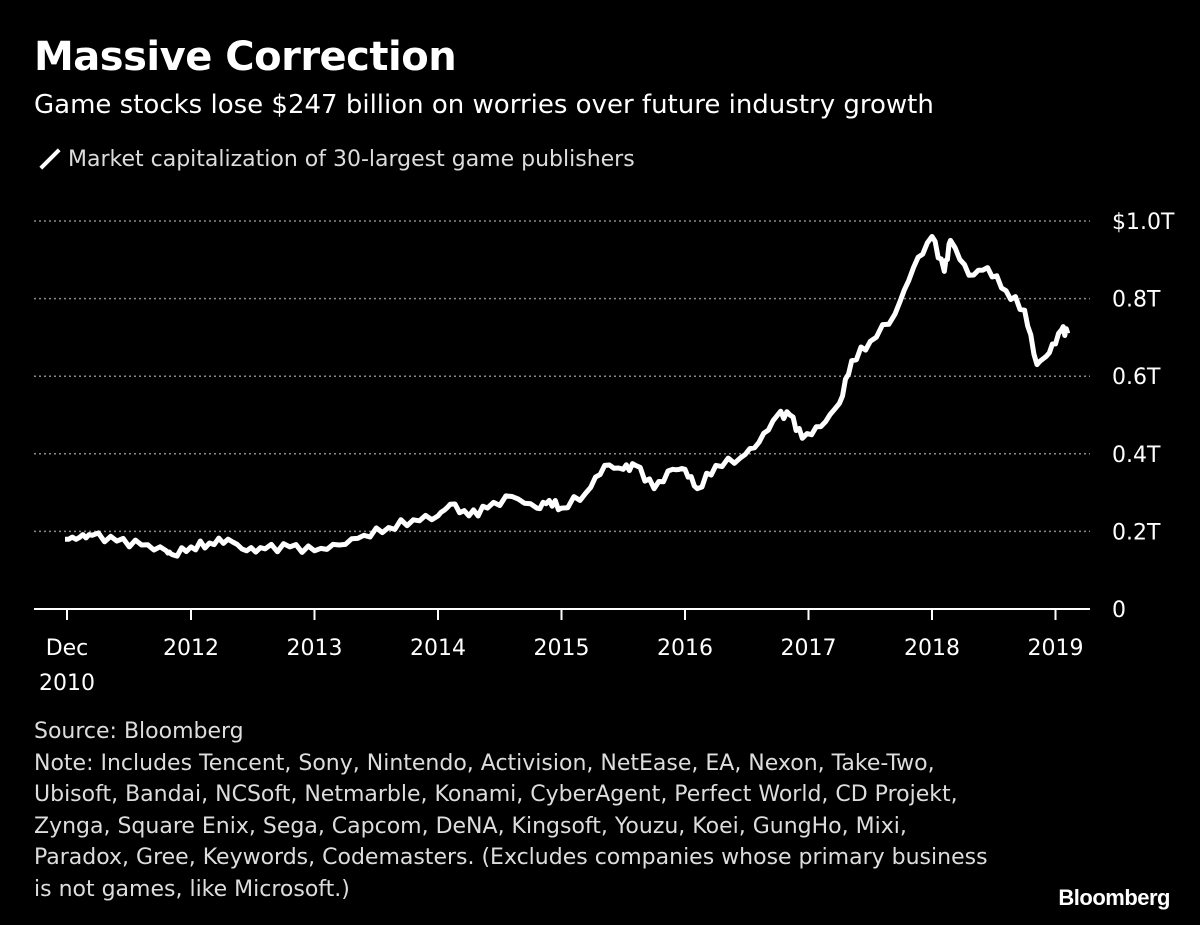 This screenshot has height=925, width=1200. What do you see at coordinates (1119, 610) in the screenshot?
I see `y-tick-label: 0` at bounding box center [1119, 610].